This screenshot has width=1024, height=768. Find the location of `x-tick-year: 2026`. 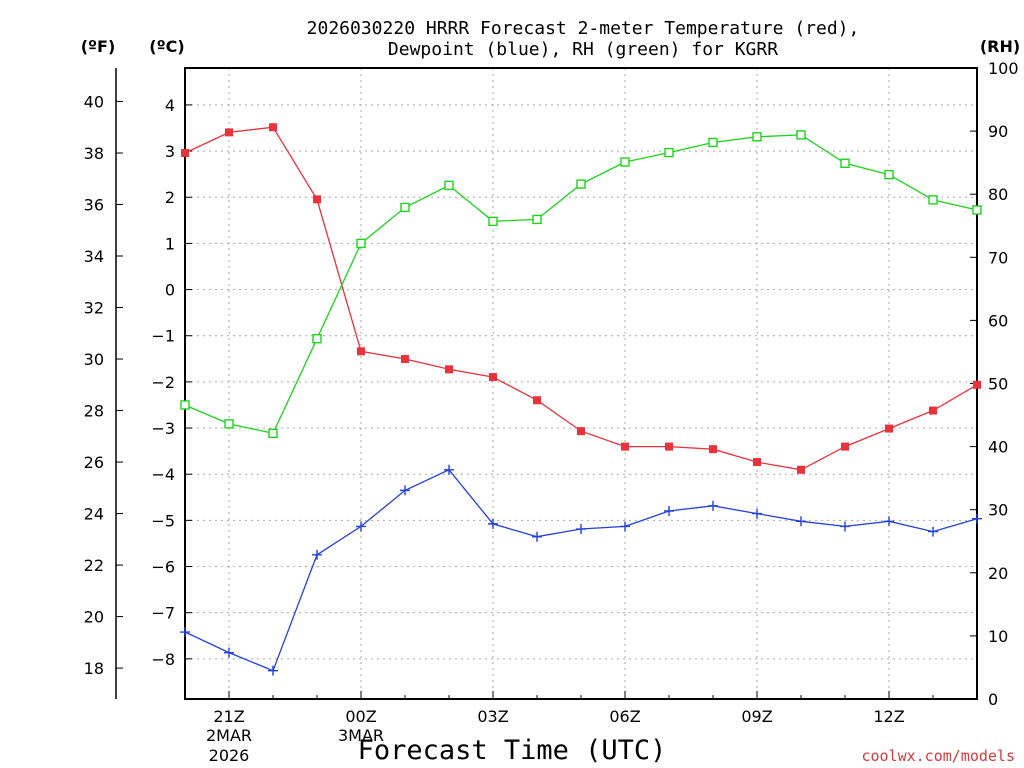

x-tick-year: 2026 is located at coordinates (229, 755).